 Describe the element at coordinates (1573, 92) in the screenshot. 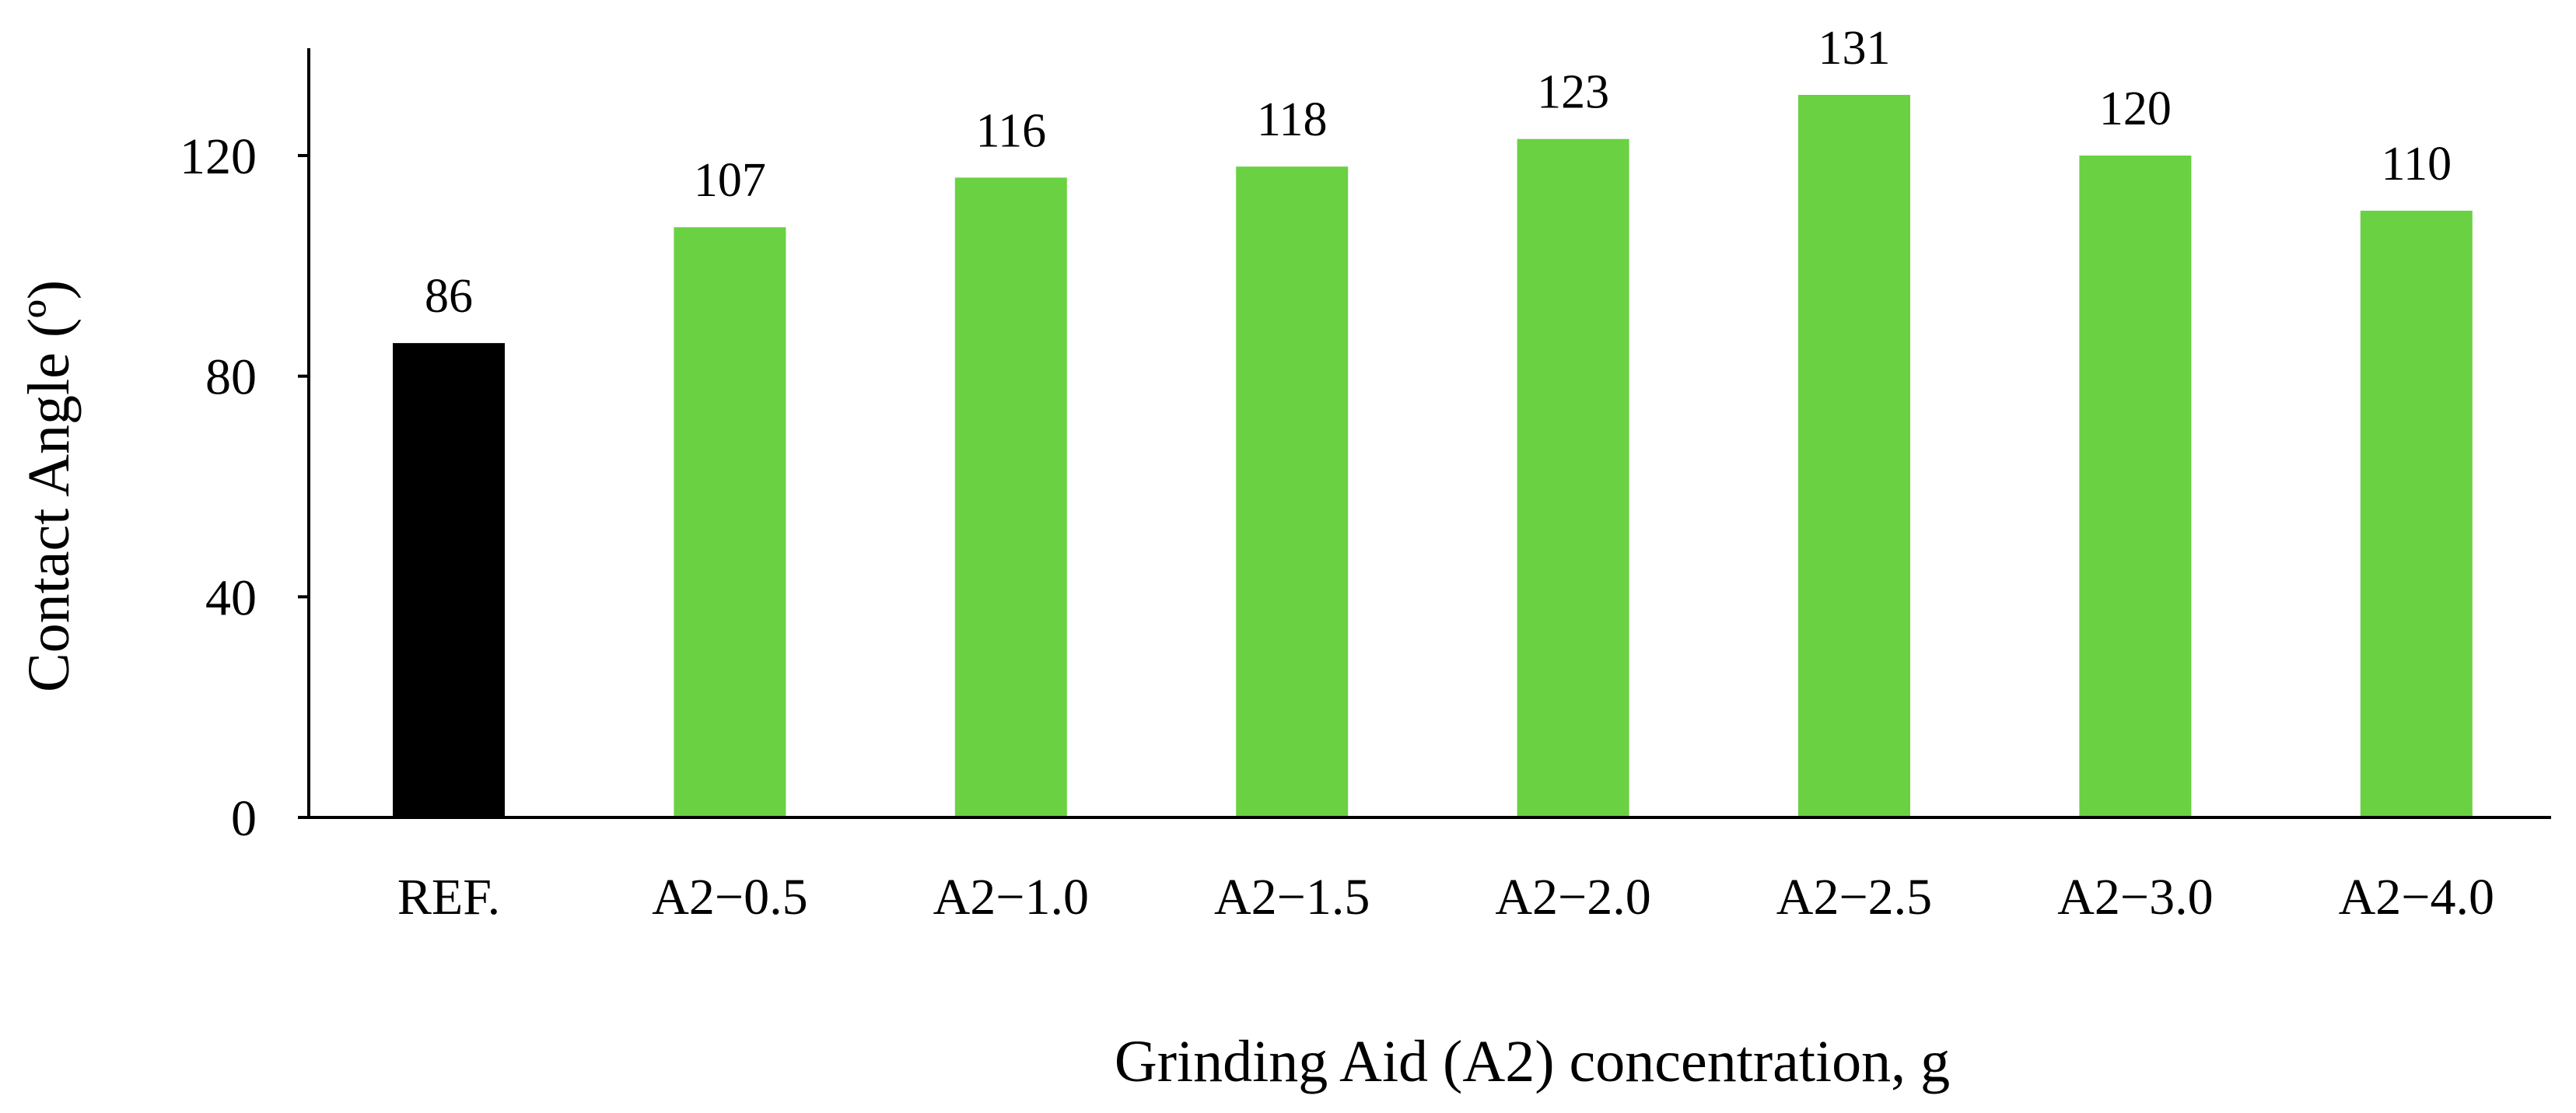

I see `bar-value-label: 123` at that location.